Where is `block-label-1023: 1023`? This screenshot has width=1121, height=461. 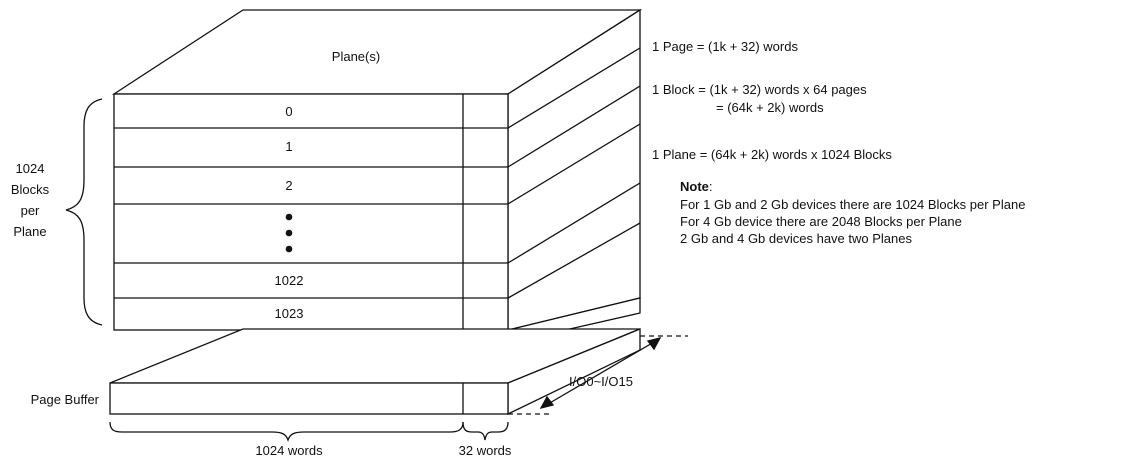
block-label-1023: 1023 is located at coordinates (289, 313).